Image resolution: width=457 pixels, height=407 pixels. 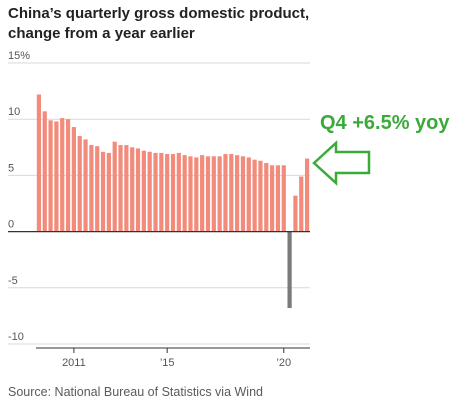 What do you see at coordinates (19, 56) in the screenshot?
I see `y-tick-label: 15%` at bounding box center [19, 56].